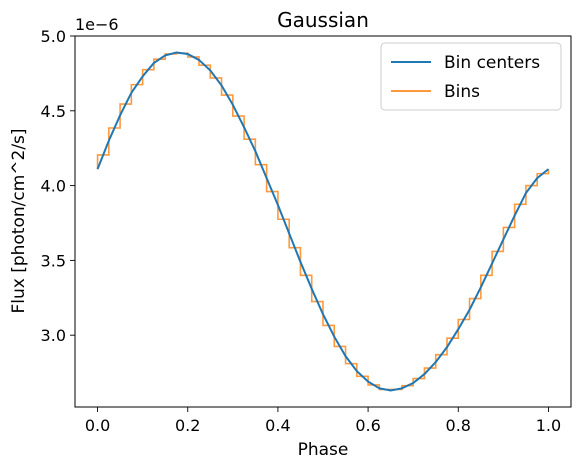  I want to click on x-tick-label: 0.2, so click(187, 425).